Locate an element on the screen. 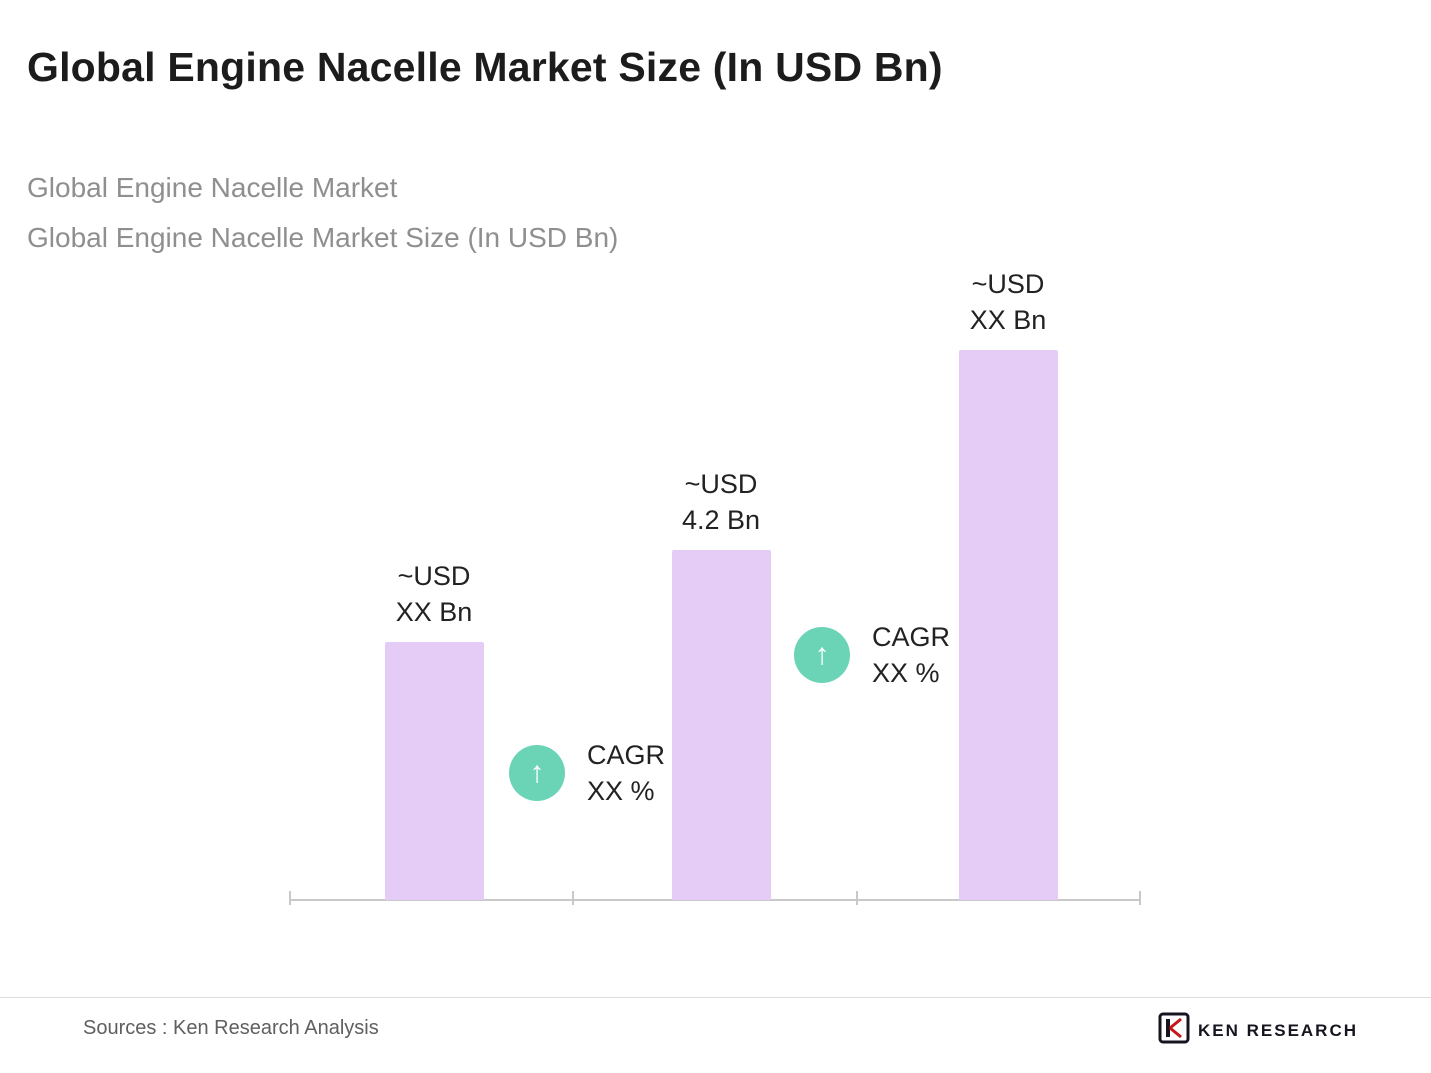 This screenshot has height=1073, width=1431. bar-value-label-line: 4.2 Bn is located at coordinates (721, 520).